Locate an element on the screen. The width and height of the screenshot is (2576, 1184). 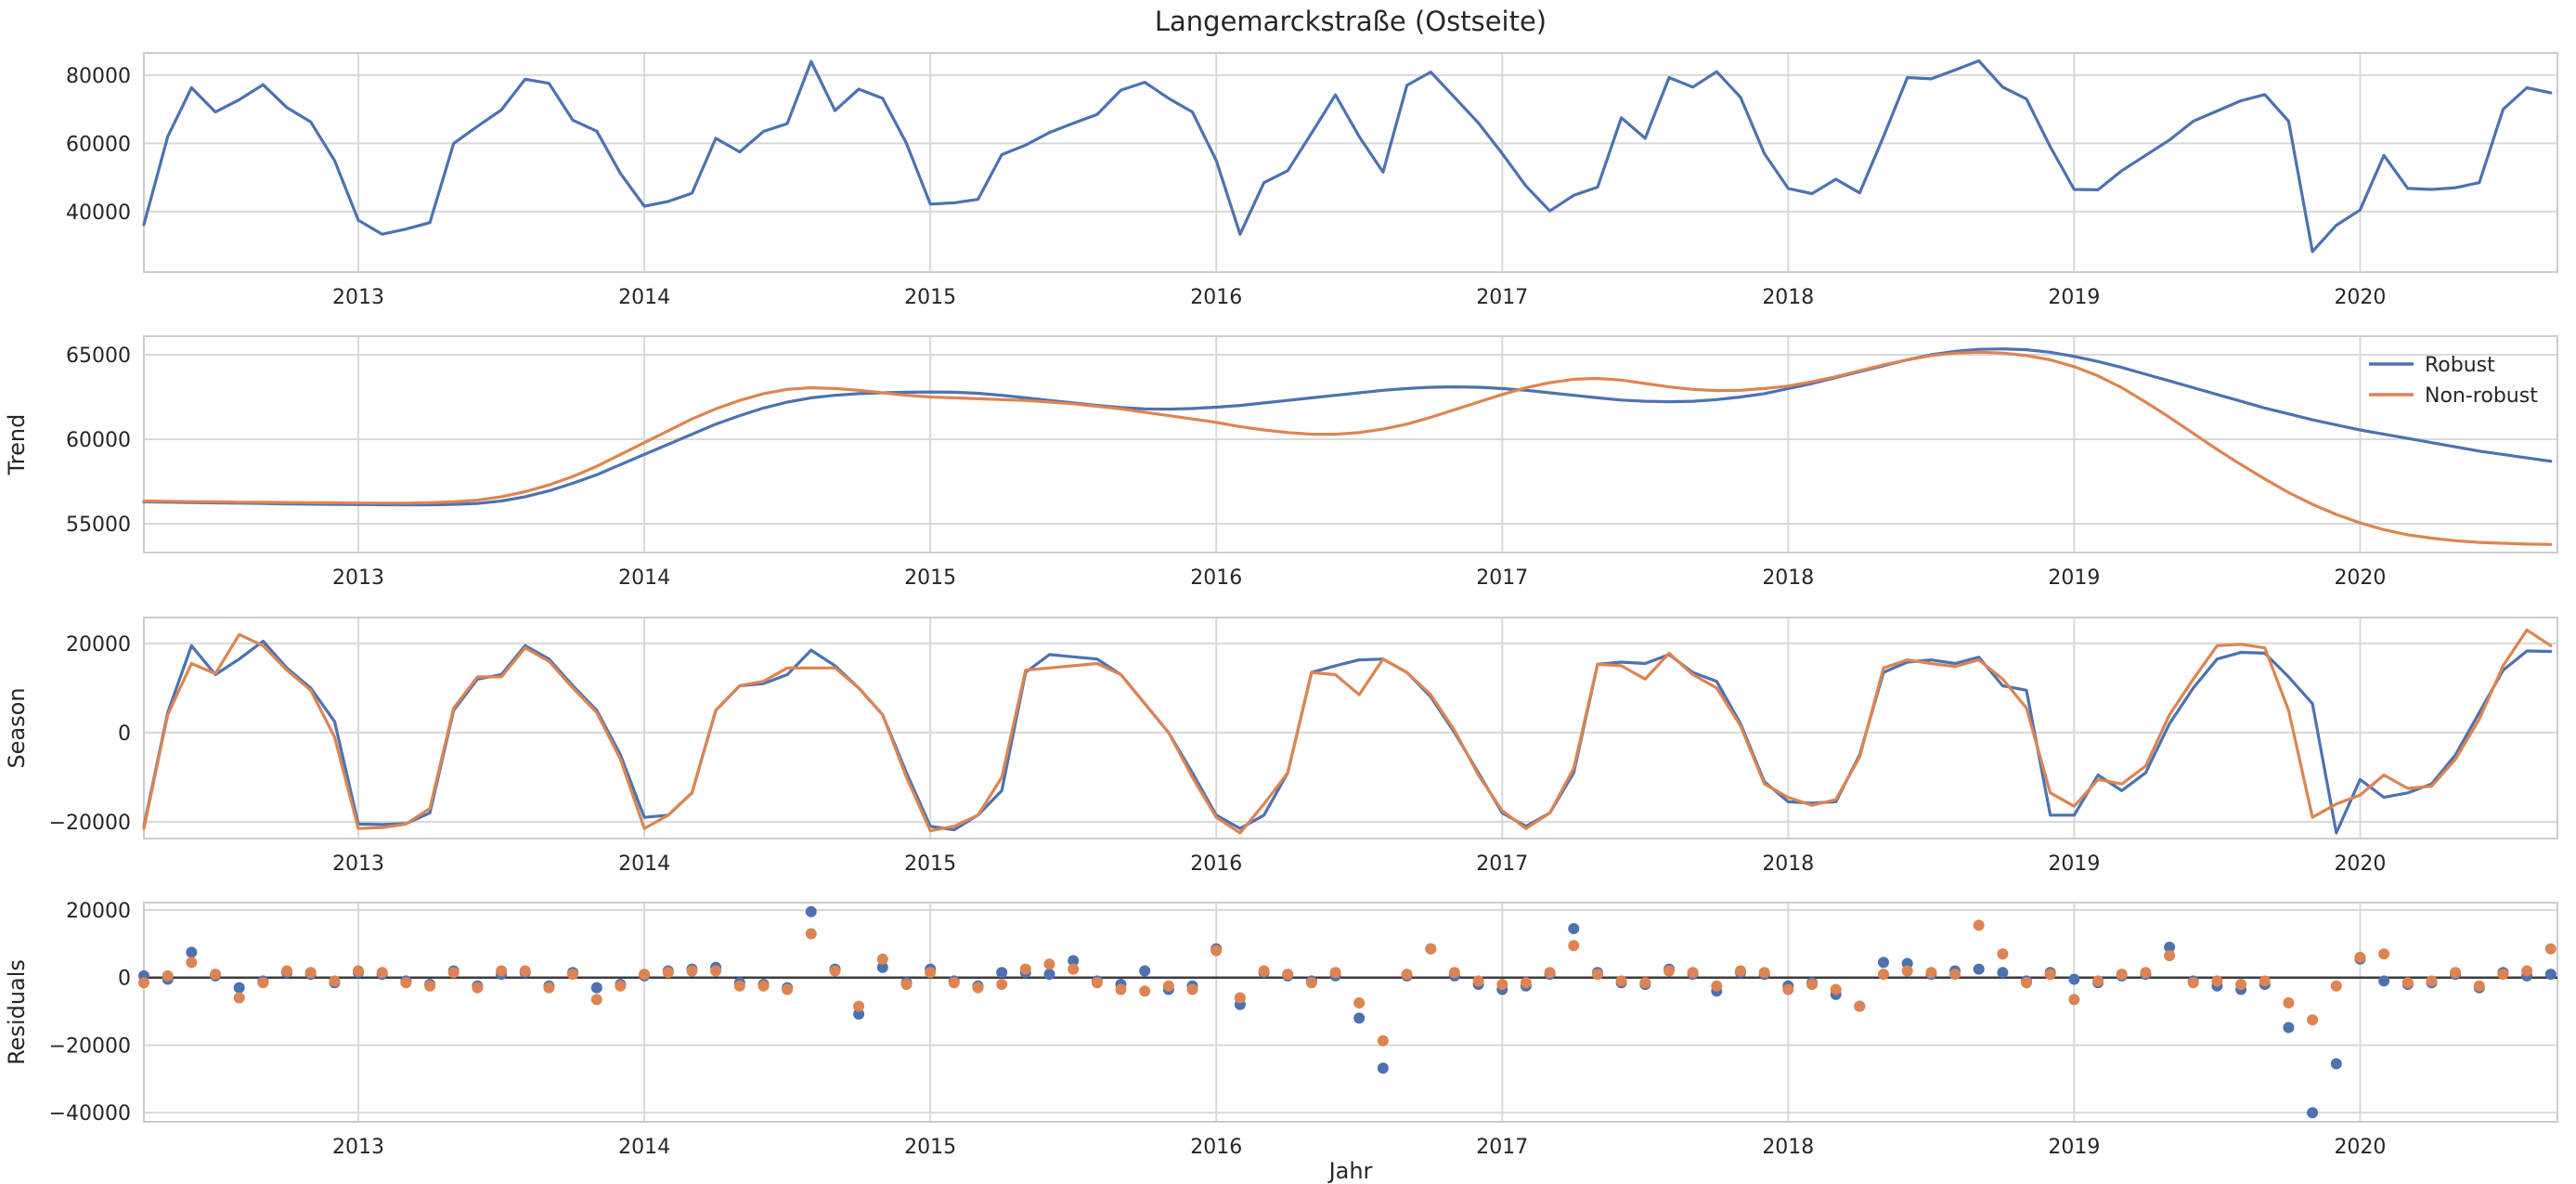
line-series-robust is located at coordinates (1347, 427).